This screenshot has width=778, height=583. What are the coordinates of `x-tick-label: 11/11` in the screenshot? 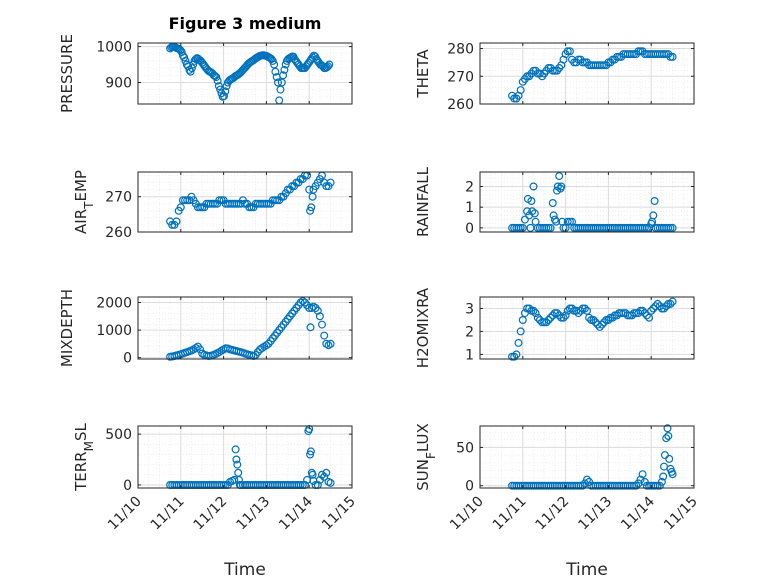 It's located at (510, 514).